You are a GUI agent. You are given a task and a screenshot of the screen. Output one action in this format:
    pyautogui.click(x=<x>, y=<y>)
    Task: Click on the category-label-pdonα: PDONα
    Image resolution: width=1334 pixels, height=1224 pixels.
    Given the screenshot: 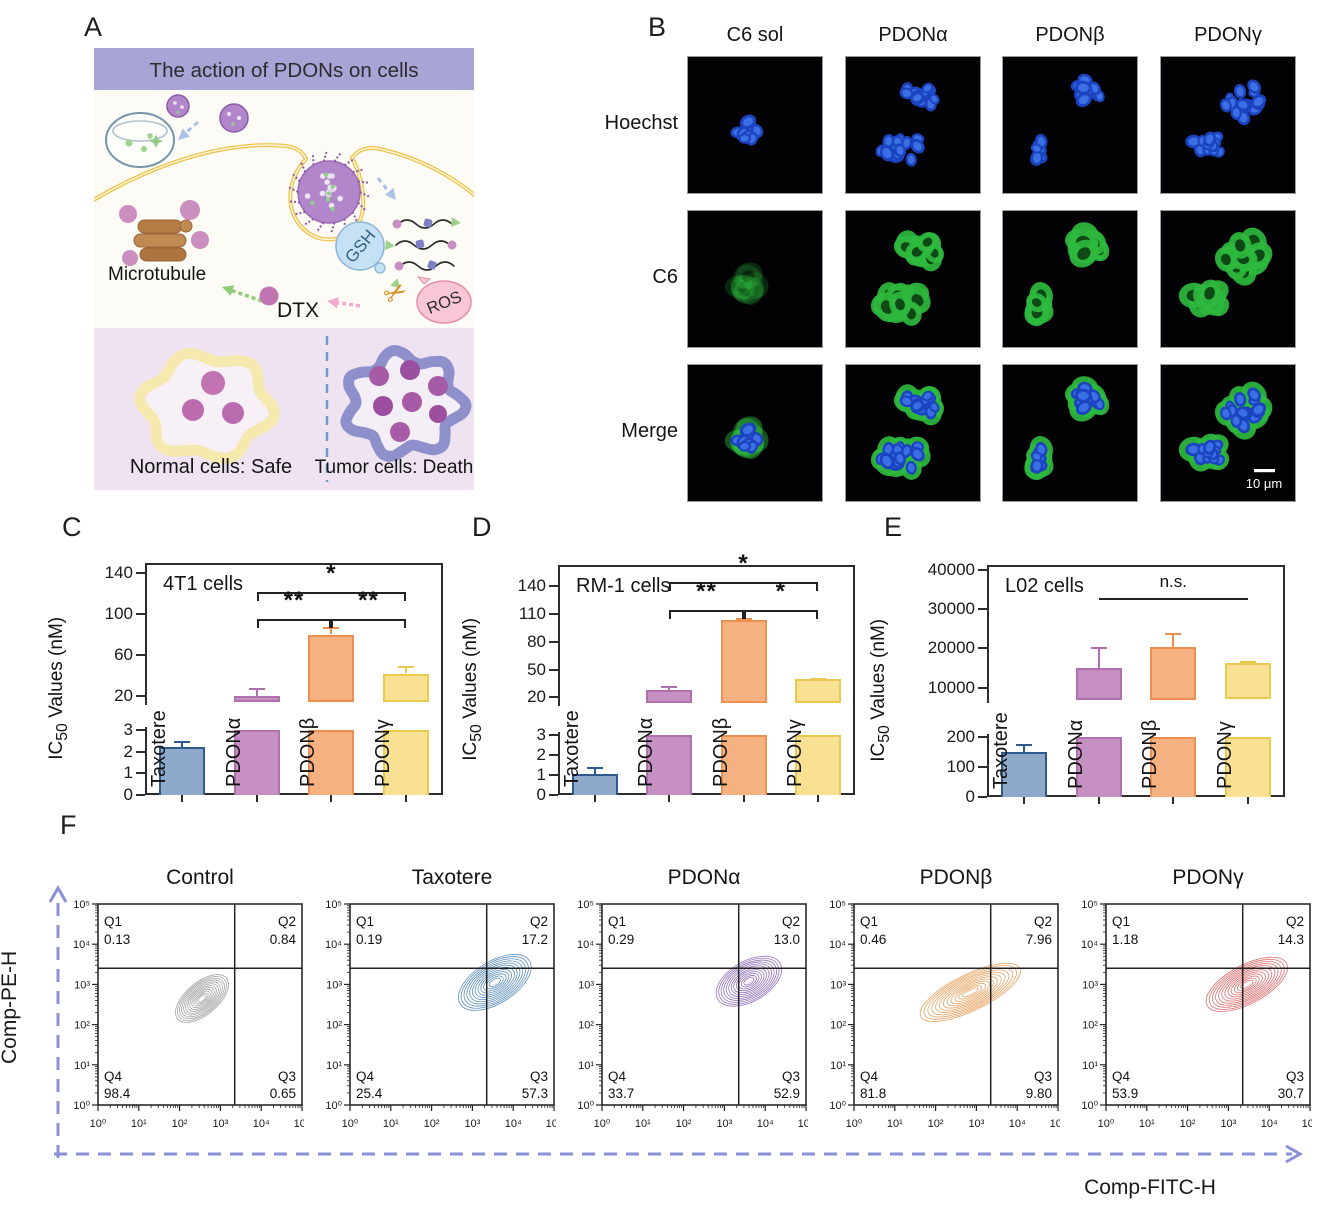 What is the action you would take?
    pyautogui.click(x=1075, y=754)
    